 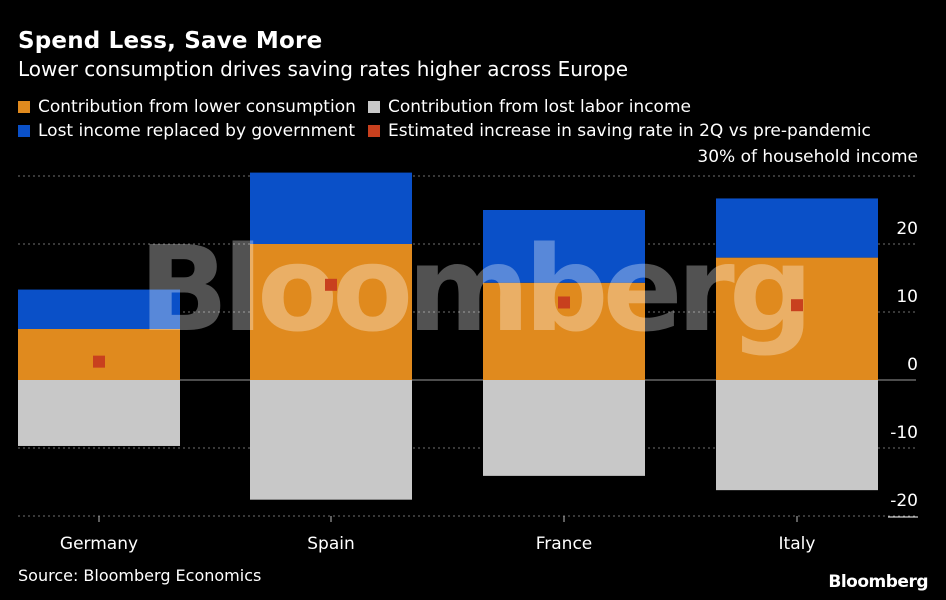 What do you see at coordinates (99, 544) in the screenshot?
I see `x-tick-label-germany: Germany` at bounding box center [99, 544].